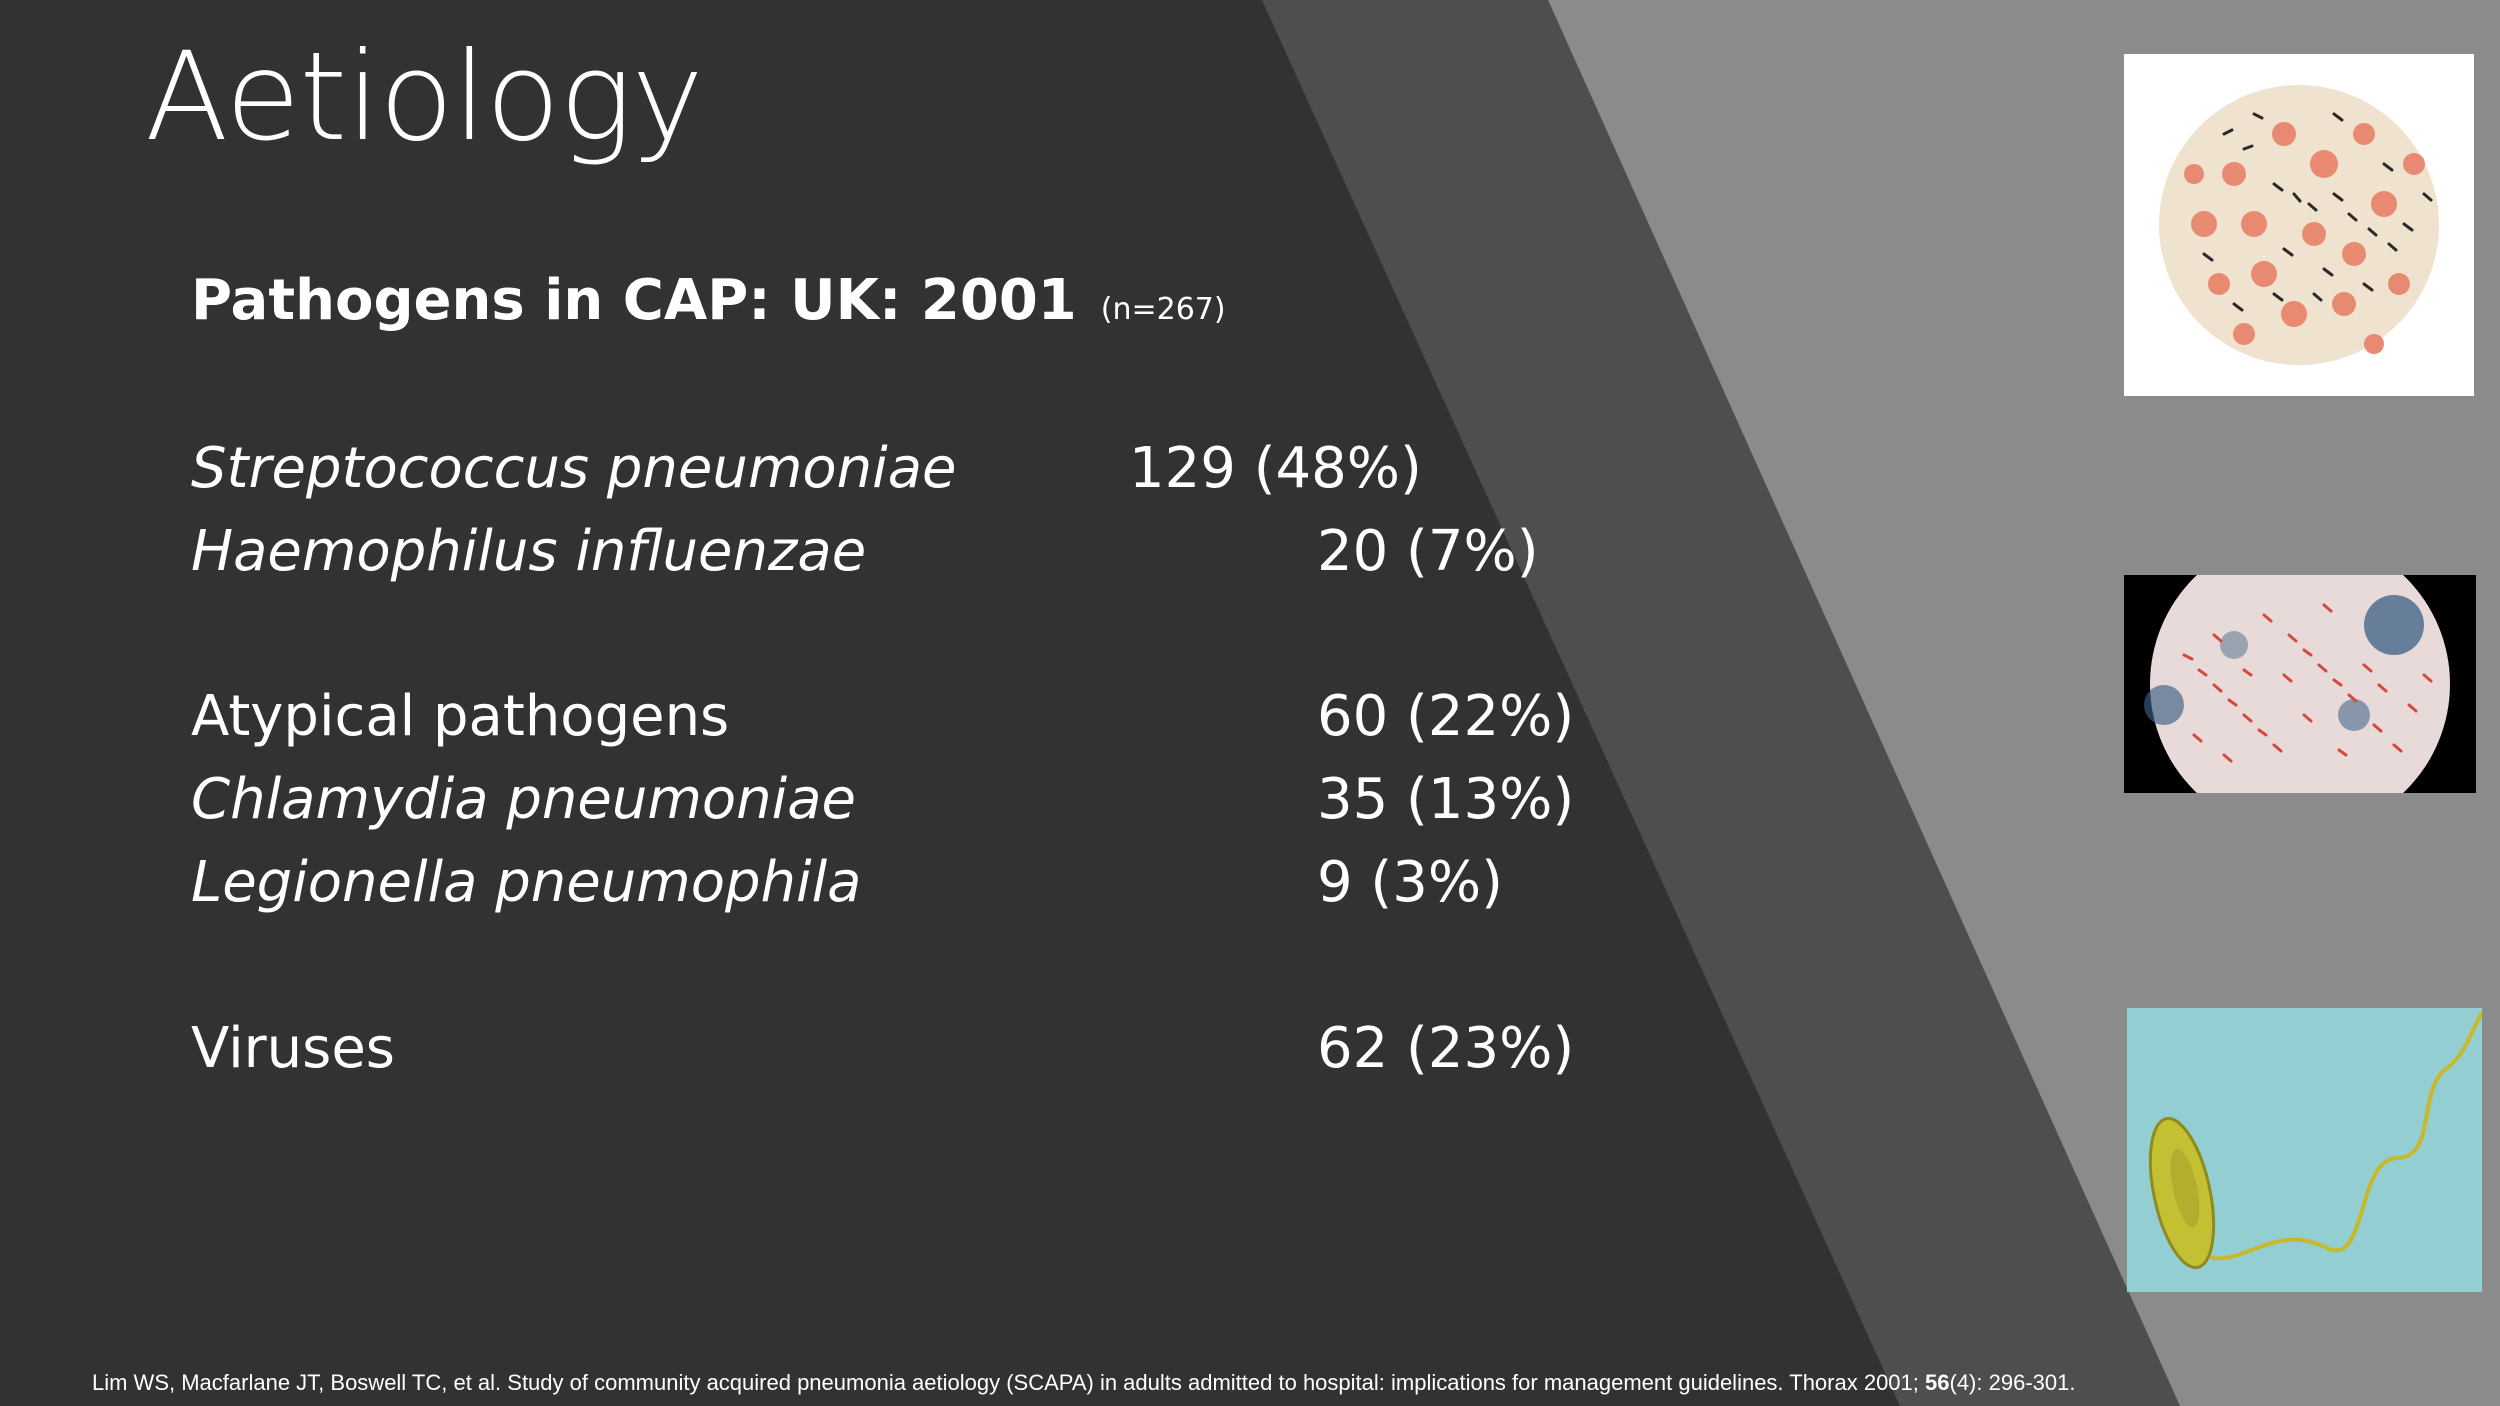  What do you see at coordinates (526, 882) in the screenshot?
I see `pathogen-label: Legionella pneumophila` at bounding box center [526, 882].